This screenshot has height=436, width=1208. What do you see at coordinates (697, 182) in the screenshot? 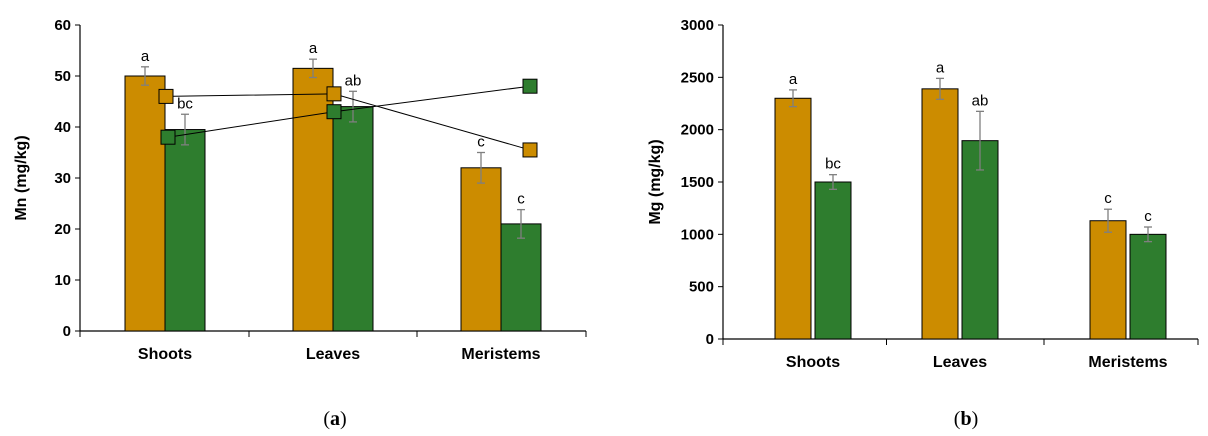
I see `y-tick-label: 1500` at bounding box center [697, 182].